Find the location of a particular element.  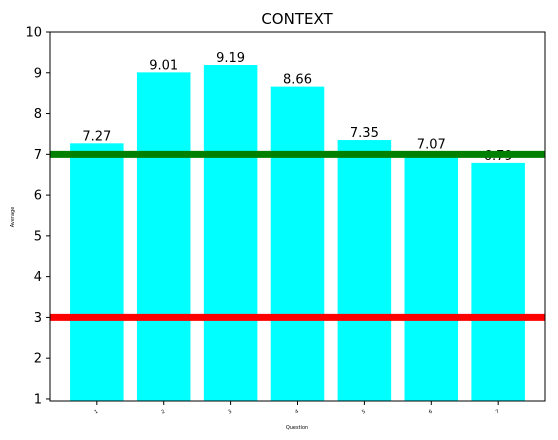

y-tick-label-5: 5 is located at coordinates (38, 236).